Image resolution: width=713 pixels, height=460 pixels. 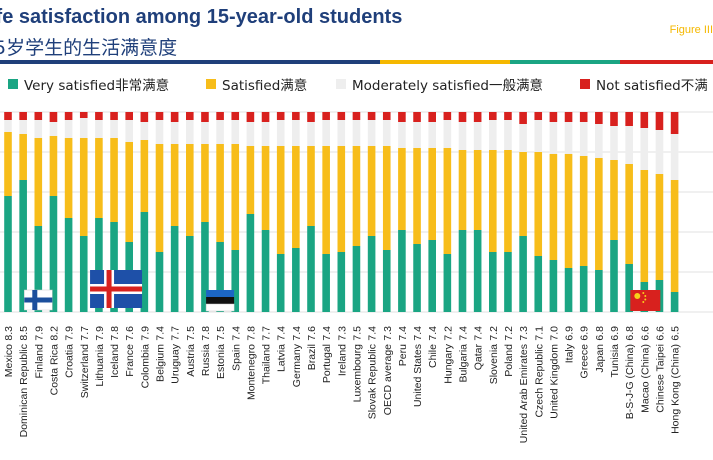 What do you see at coordinates (570, 353) in the screenshot?
I see `category-label: Italy` at bounding box center [570, 353].